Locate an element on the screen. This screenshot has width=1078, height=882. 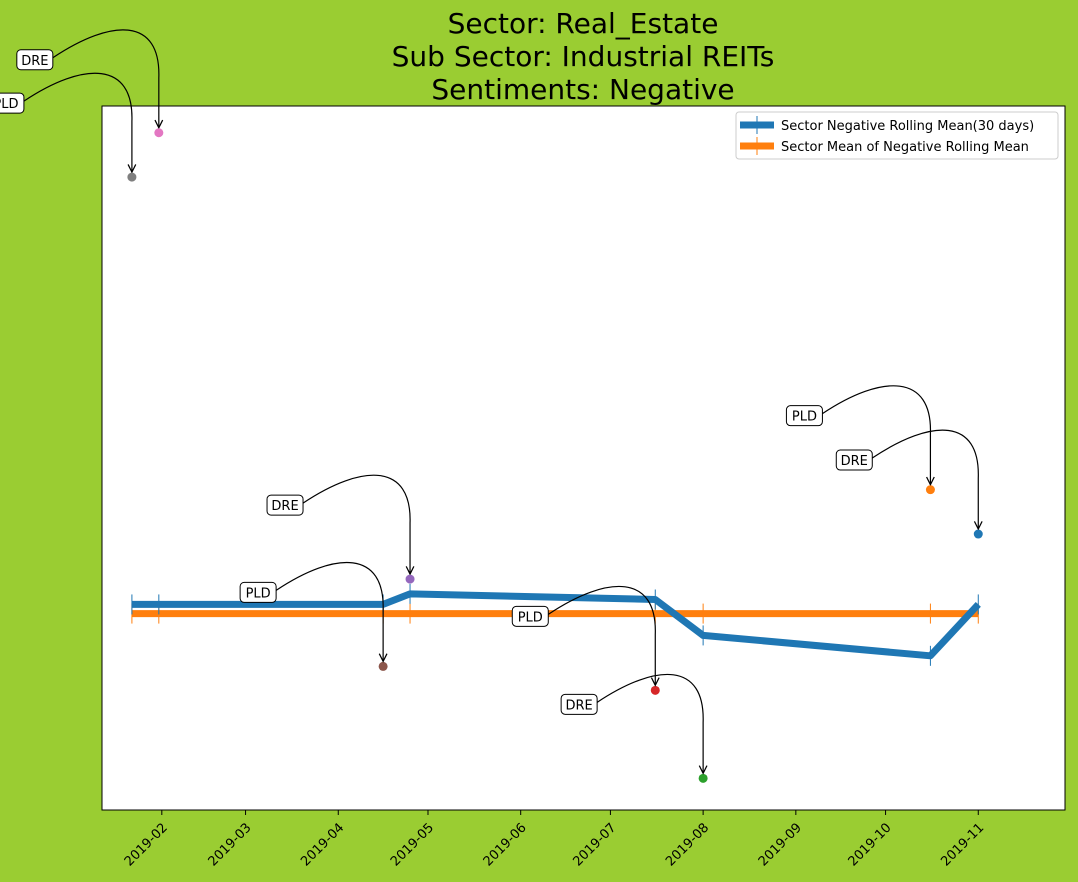
x-tick-label: 2019-08 is located at coordinates (687, 844).